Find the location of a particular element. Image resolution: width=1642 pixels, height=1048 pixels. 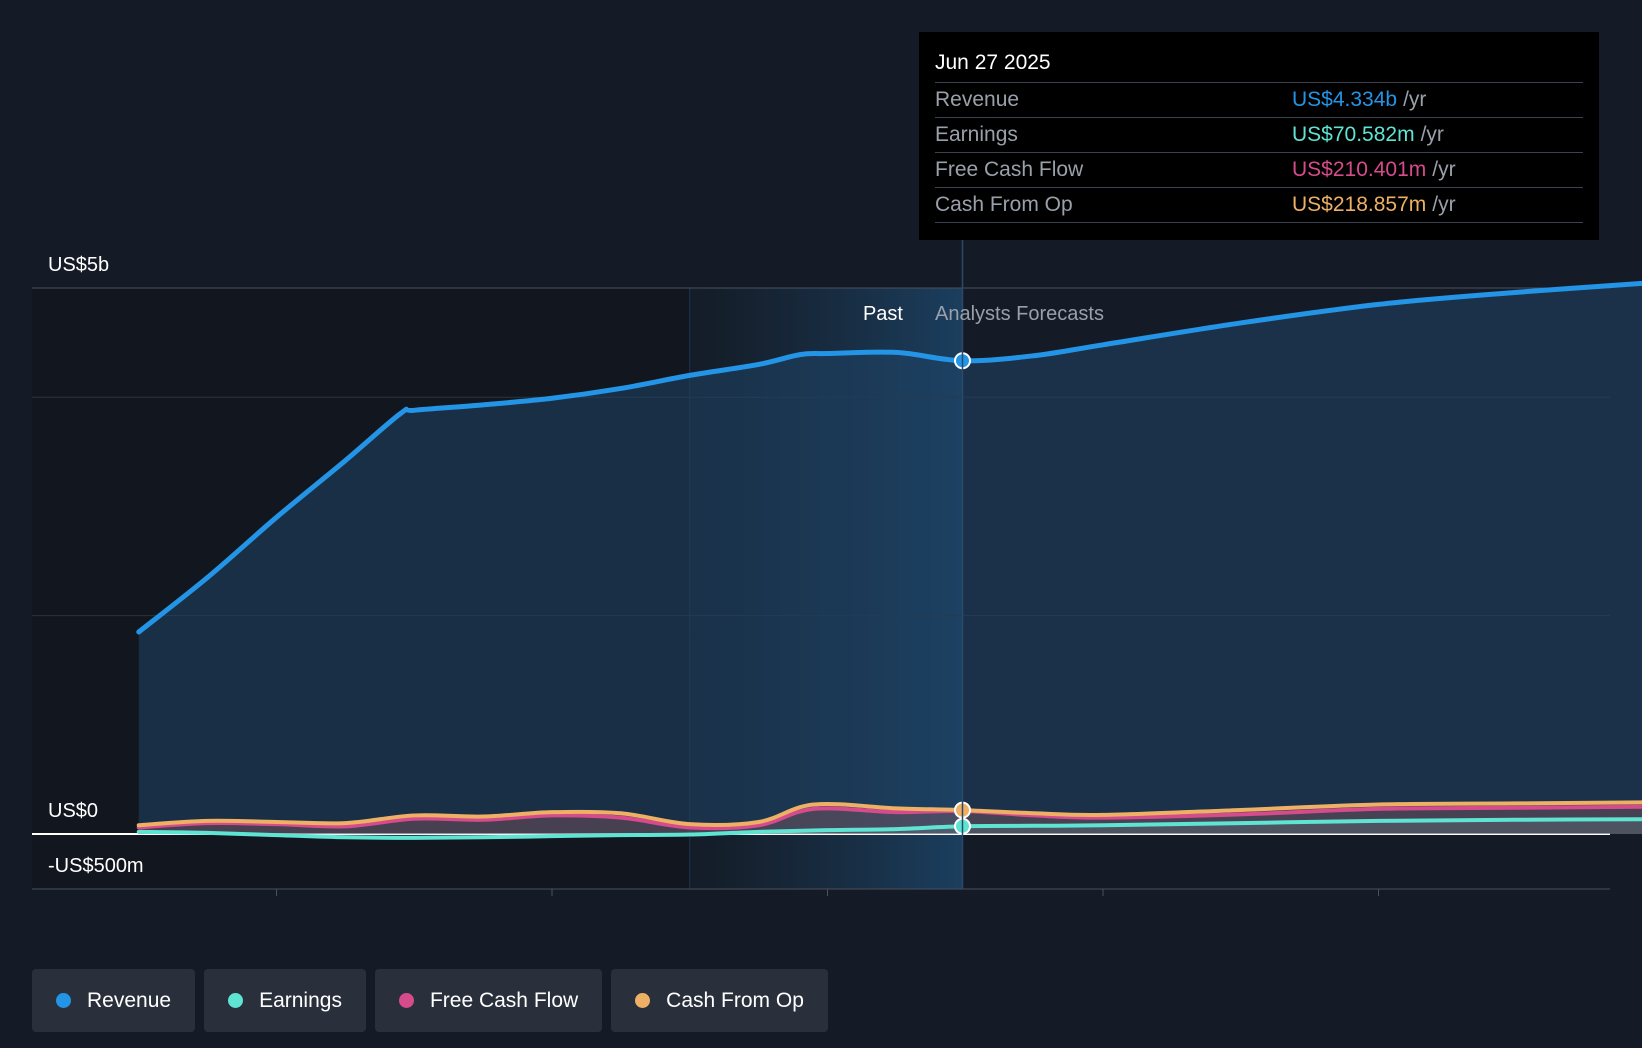

tooltip-label: Cash From Op is located at coordinates (1004, 204).